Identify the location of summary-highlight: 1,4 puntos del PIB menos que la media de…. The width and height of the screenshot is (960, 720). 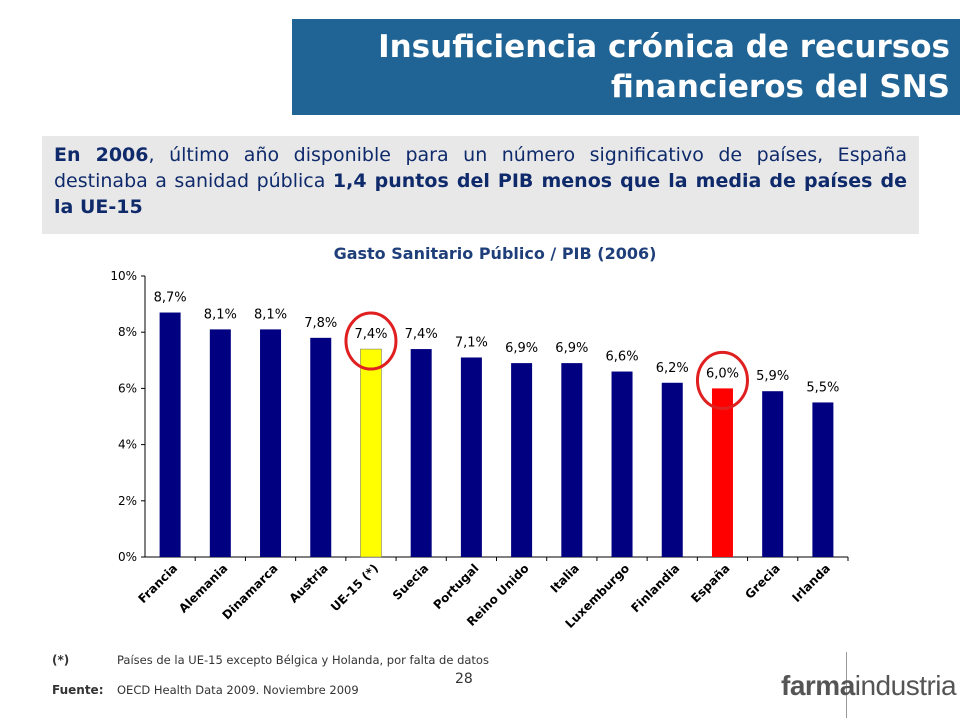
(480, 194).